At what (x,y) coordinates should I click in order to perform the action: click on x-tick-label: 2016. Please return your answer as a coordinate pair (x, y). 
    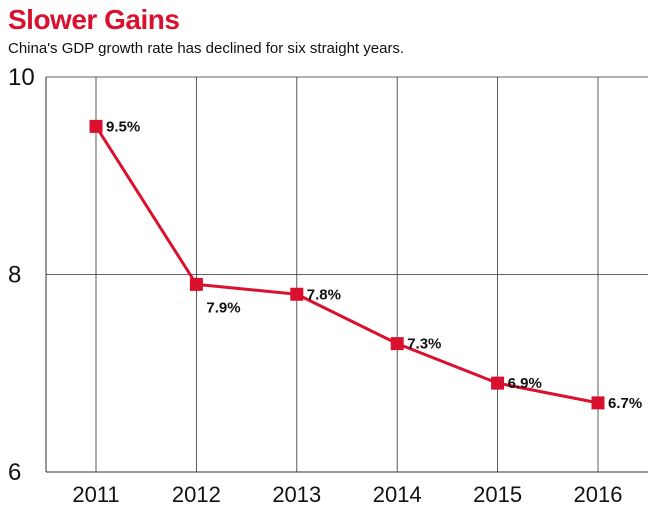
    Looking at the image, I should click on (598, 494).